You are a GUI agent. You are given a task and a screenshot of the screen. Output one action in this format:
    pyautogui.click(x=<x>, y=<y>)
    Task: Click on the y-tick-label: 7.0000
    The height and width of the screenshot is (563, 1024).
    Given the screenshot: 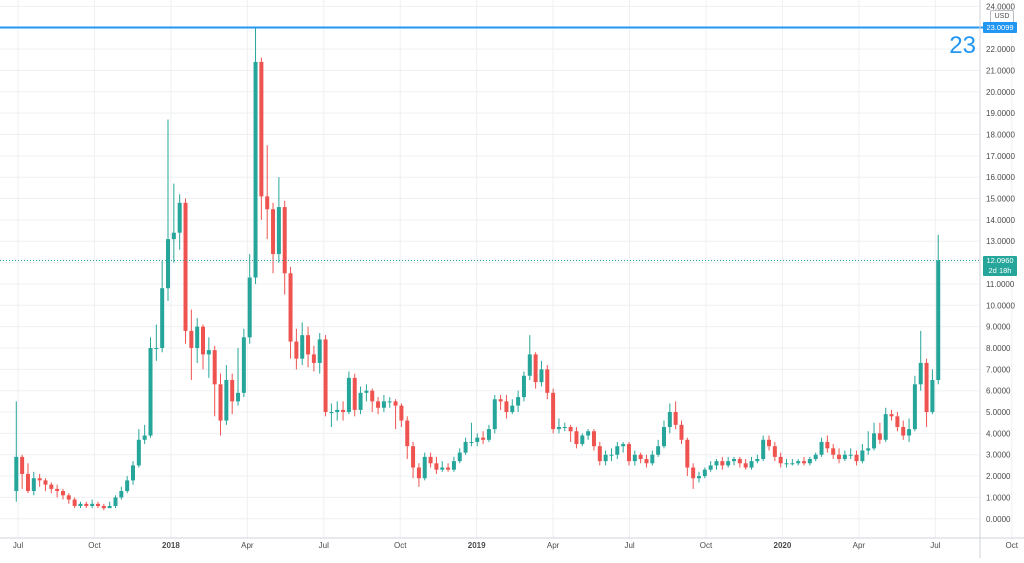 What is the action you would take?
    pyautogui.click(x=998, y=369)
    